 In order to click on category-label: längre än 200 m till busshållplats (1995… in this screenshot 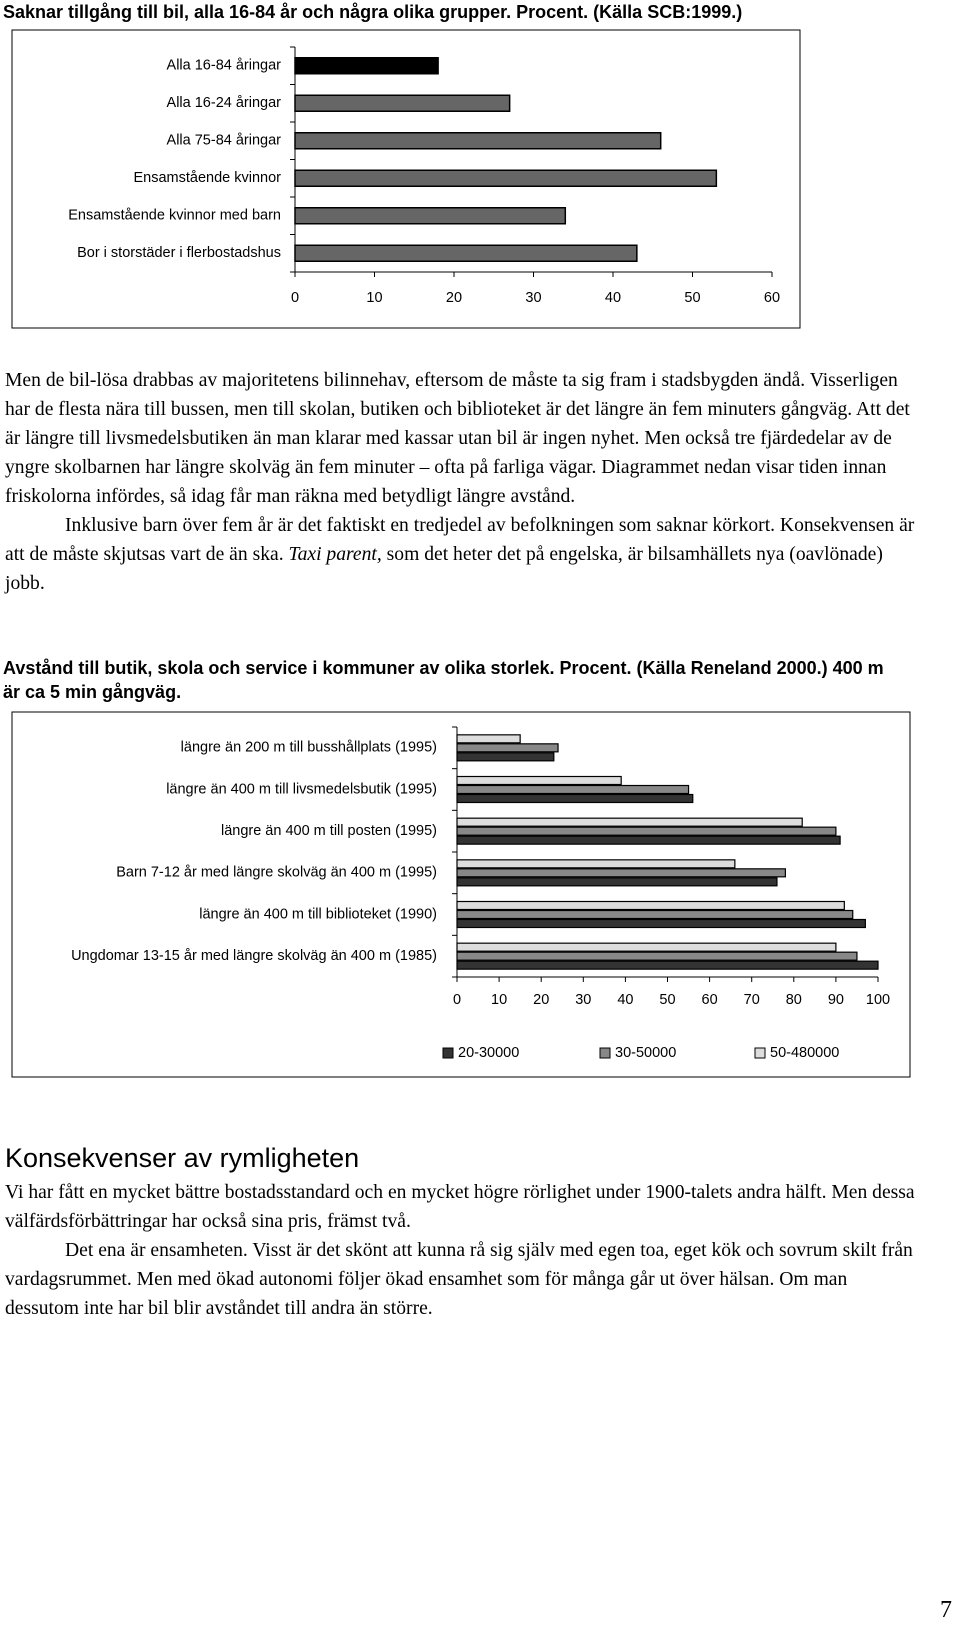, I will do `click(309, 748)`.